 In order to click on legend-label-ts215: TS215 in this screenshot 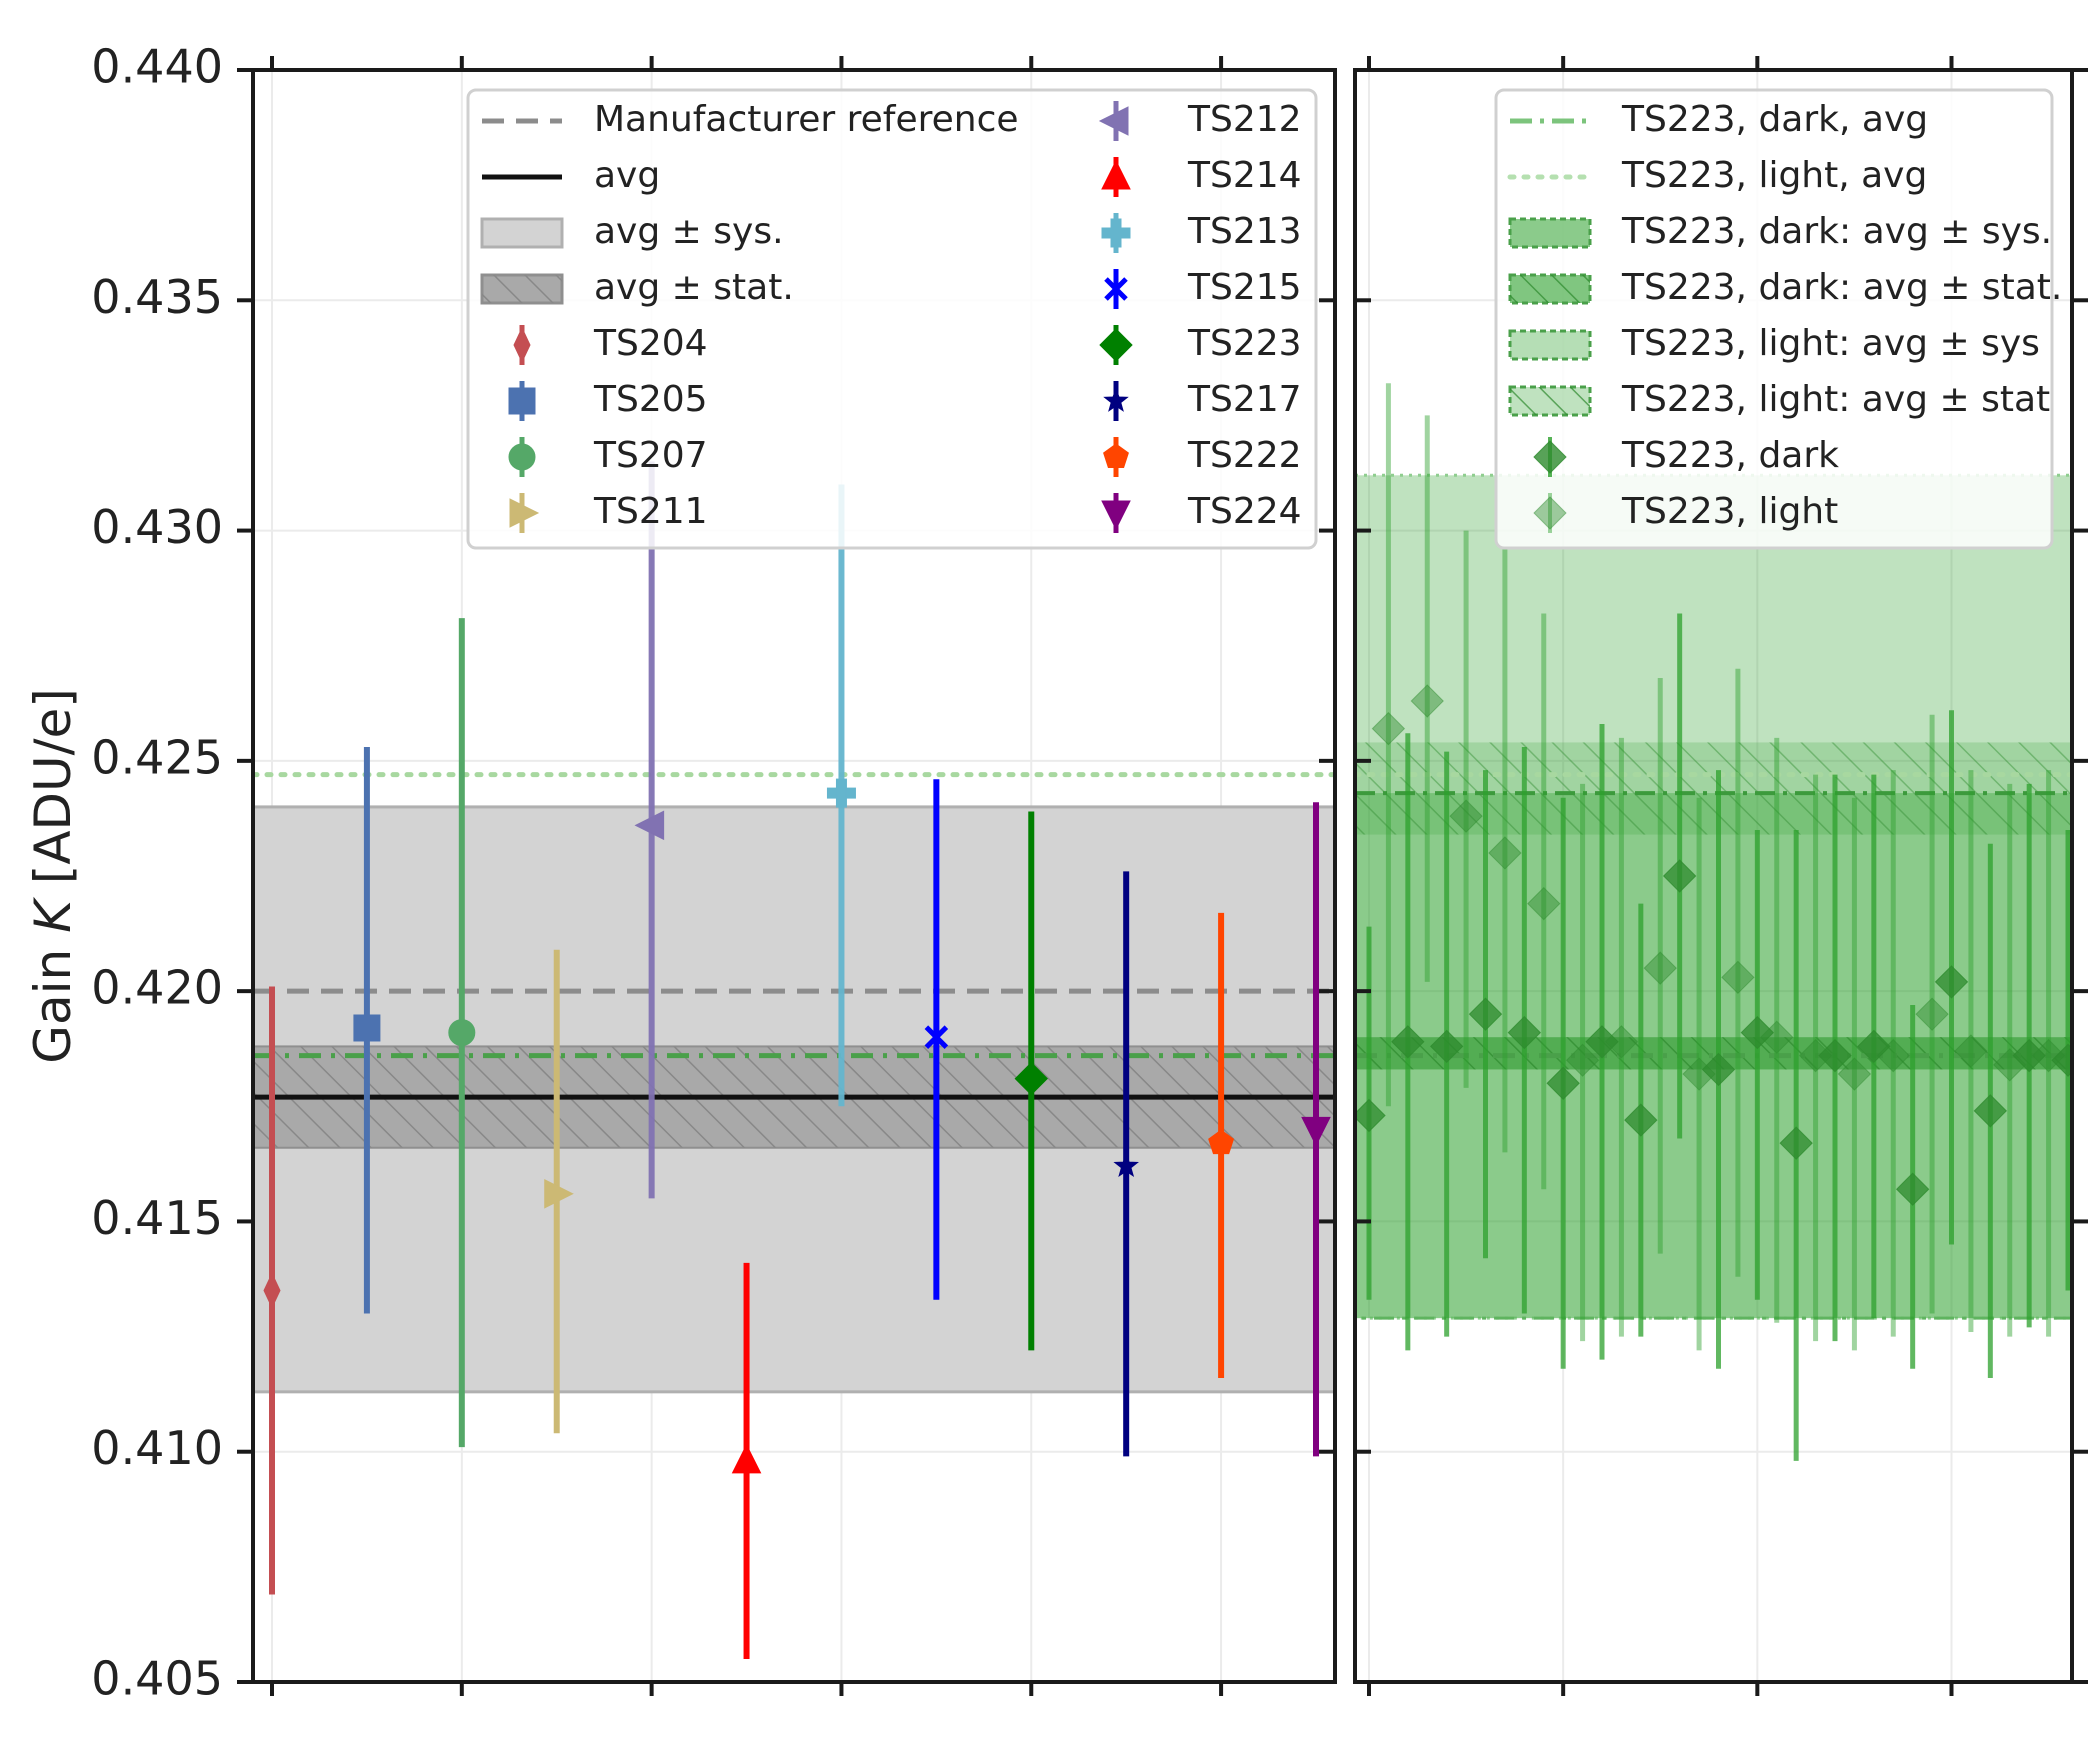, I will do `click(1244, 287)`.